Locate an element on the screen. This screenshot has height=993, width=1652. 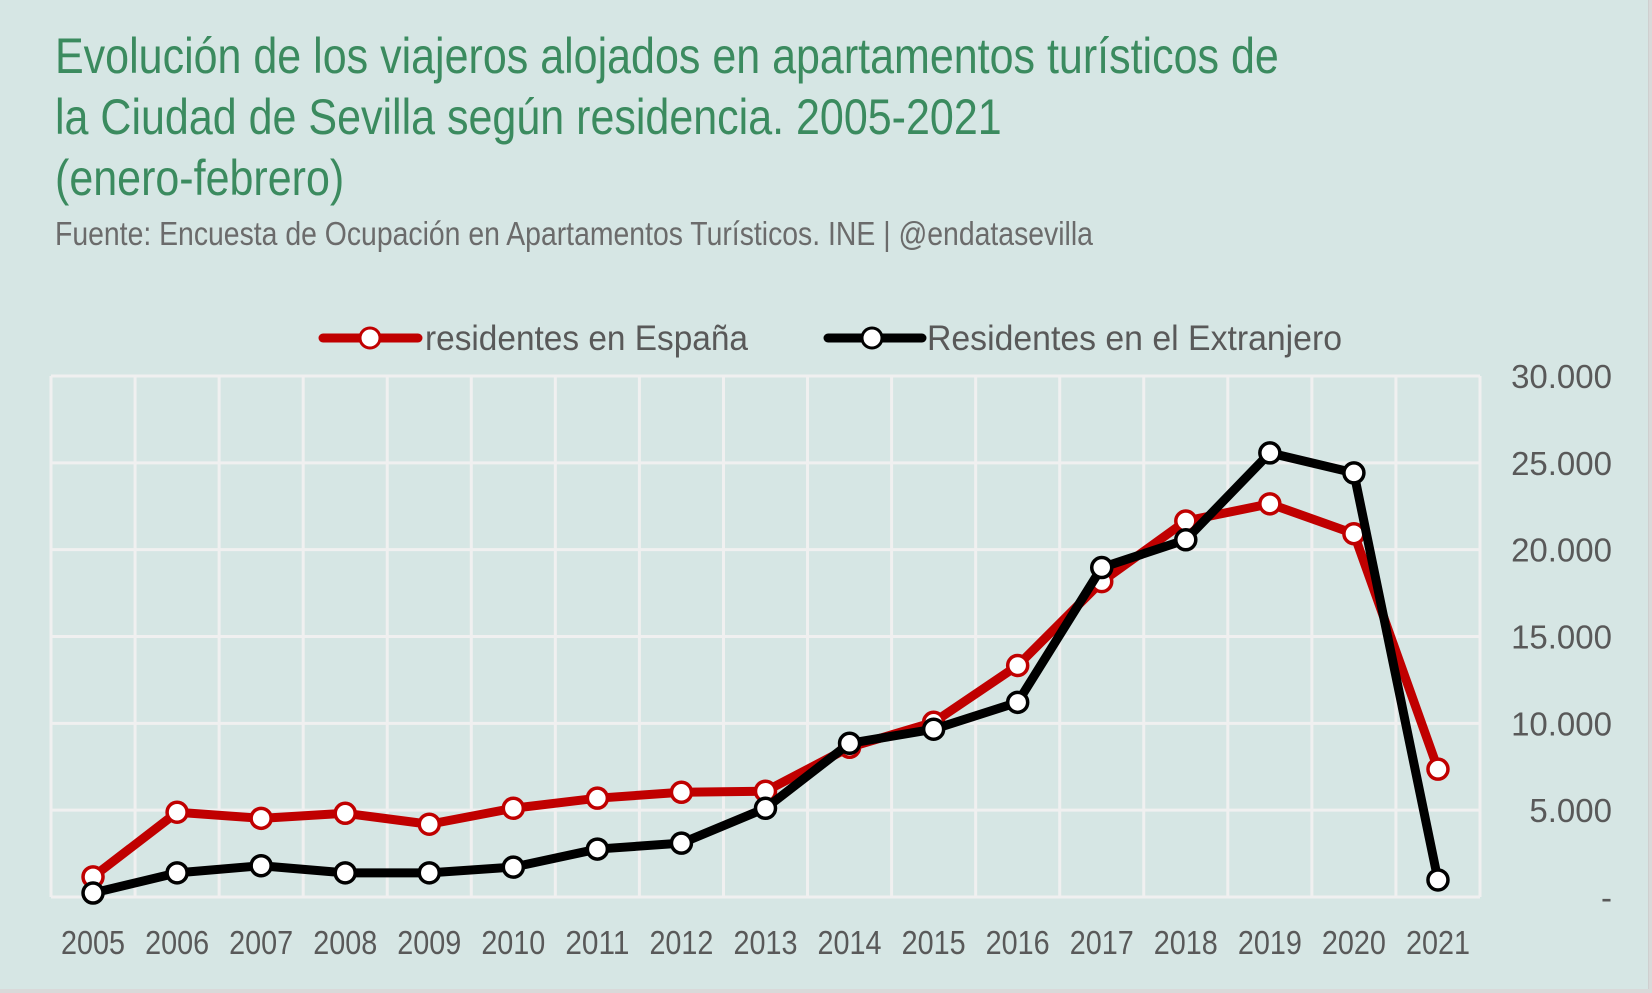
x-tick-label: 2011 is located at coordinates (597, 942).